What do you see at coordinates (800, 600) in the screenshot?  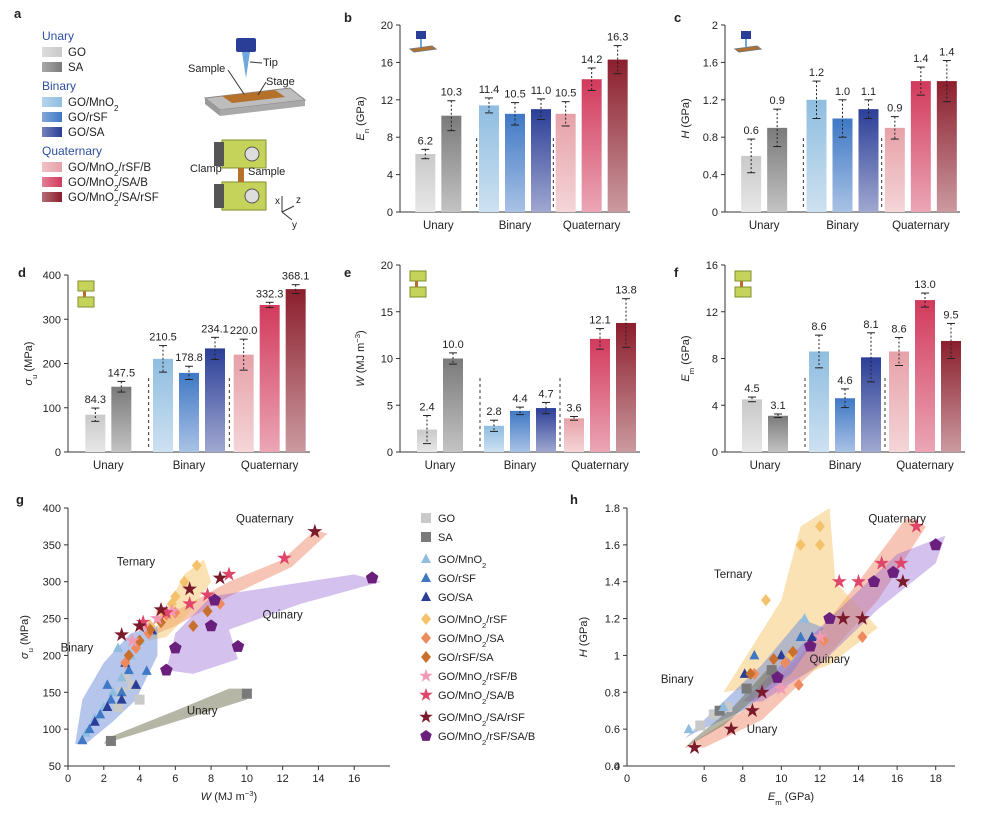 I see `region-shape` at bounding box center [800, 600].